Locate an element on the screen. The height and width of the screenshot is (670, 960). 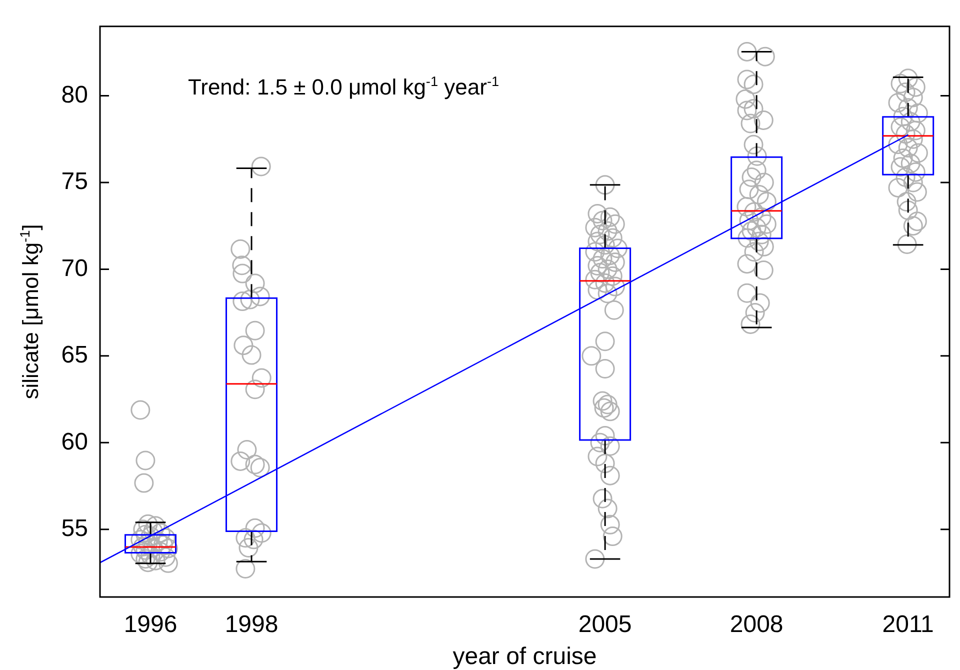
y-tick-label: 70 is located at coordinates (74, 268).